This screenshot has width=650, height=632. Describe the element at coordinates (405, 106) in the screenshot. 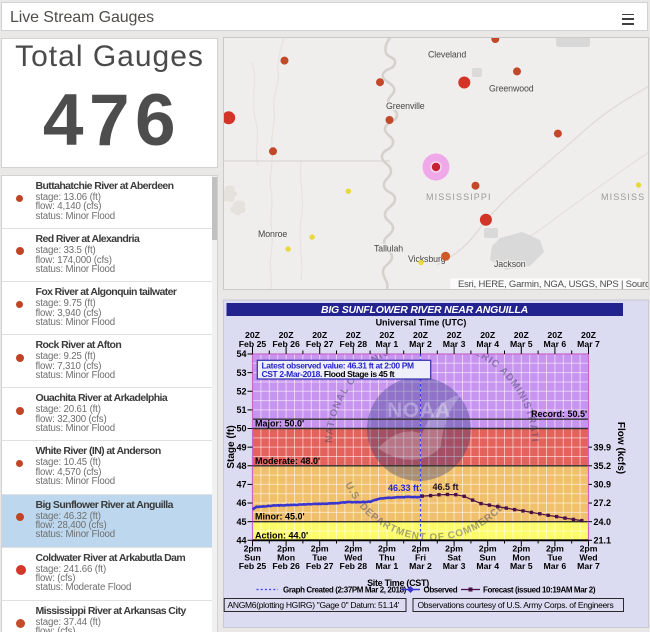

I see `svg-text: Greenville` at that location.